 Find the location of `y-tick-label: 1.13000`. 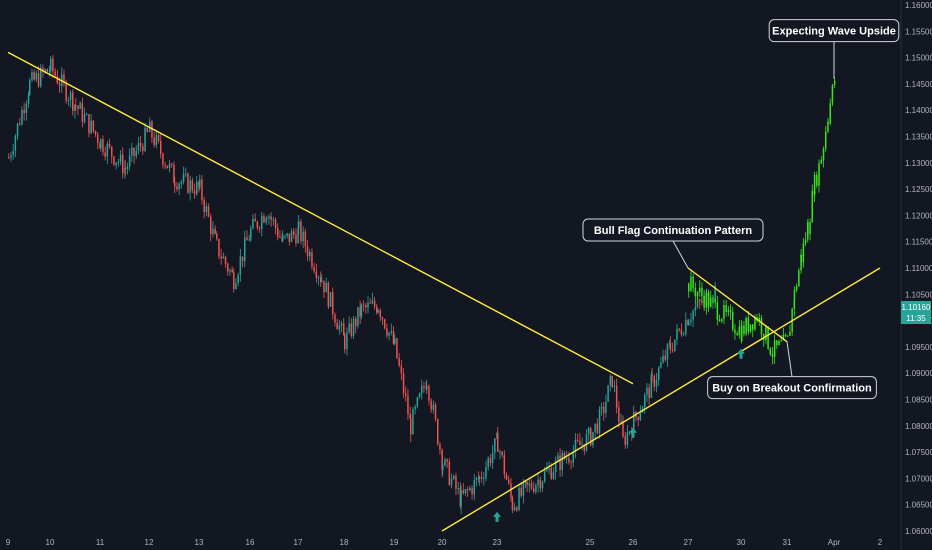

y-tick-label: 1.13000 is located at coordinates (918, 163).